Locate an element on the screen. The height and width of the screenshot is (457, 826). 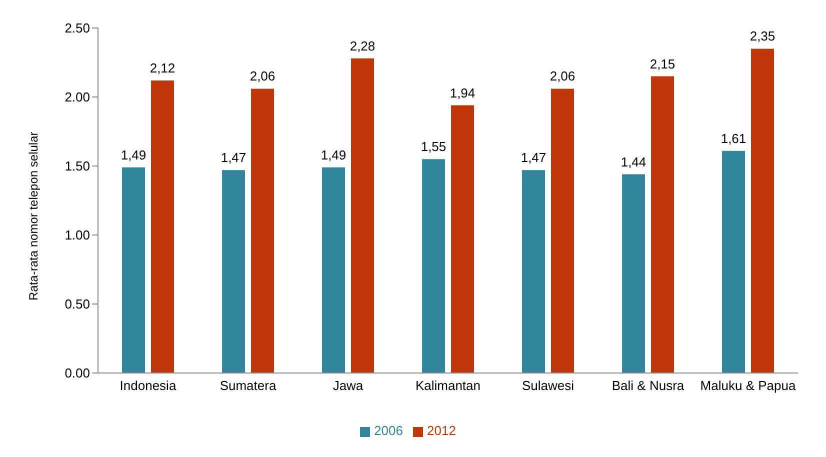
x-tick-label: Kalimantan is located at coordinates (448, 386).